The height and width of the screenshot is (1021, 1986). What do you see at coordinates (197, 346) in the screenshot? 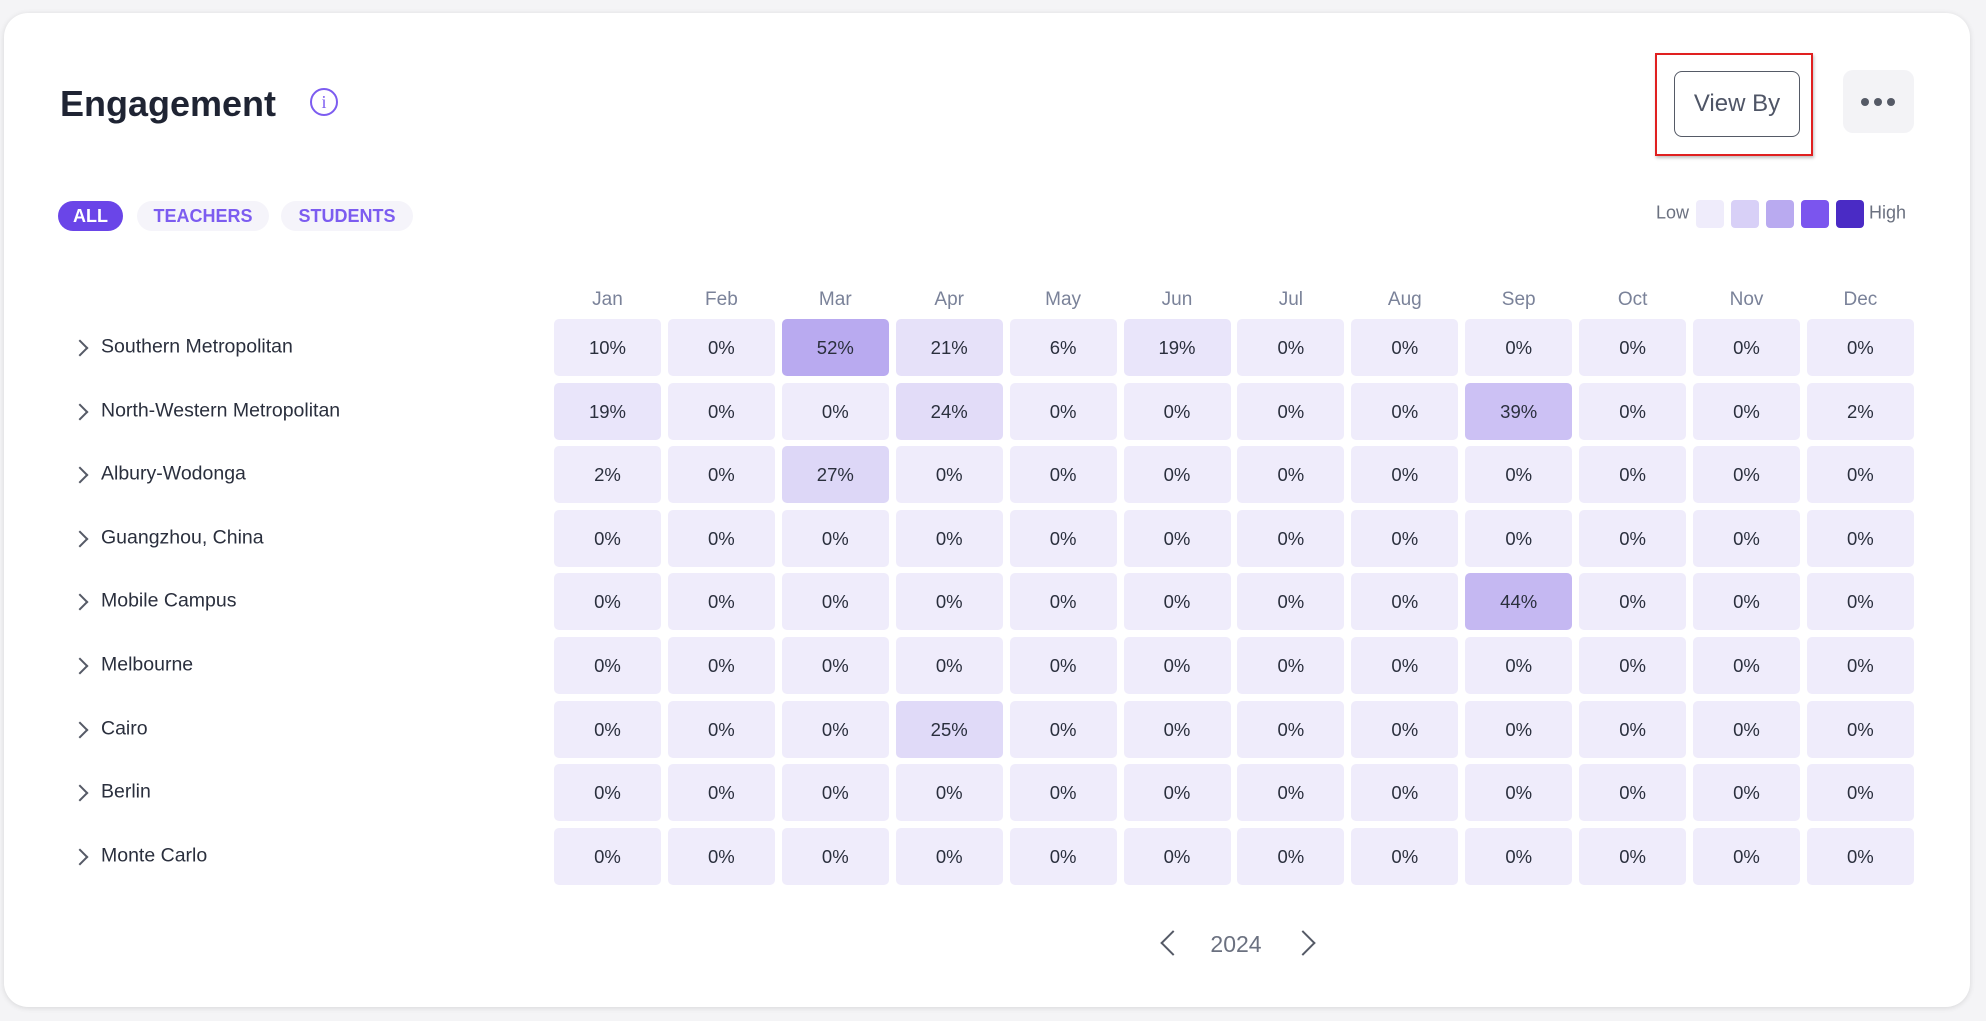
I see `row-label: Southern Metropolitan` at bounding box center [197, 346].